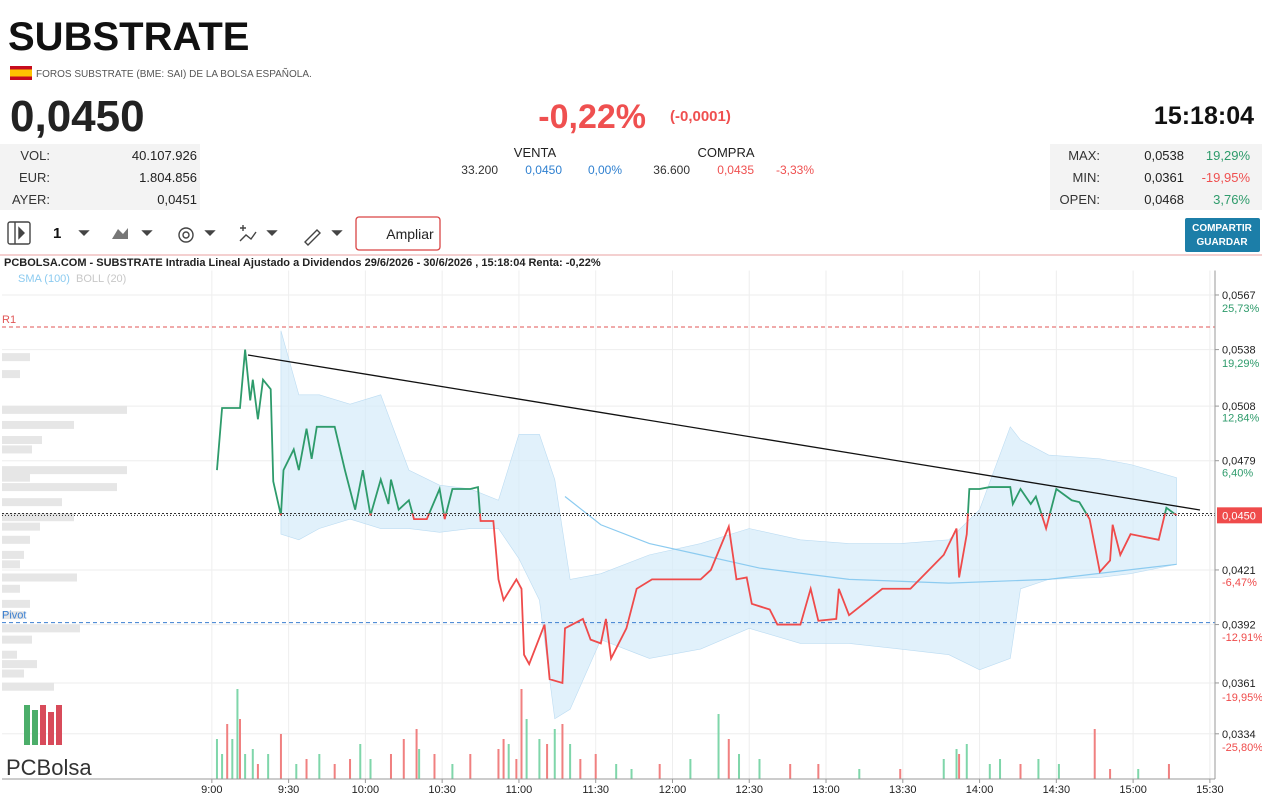 The image size is (1262, 798). I want to click on compra-price: 0,0435, so click(735, 170).